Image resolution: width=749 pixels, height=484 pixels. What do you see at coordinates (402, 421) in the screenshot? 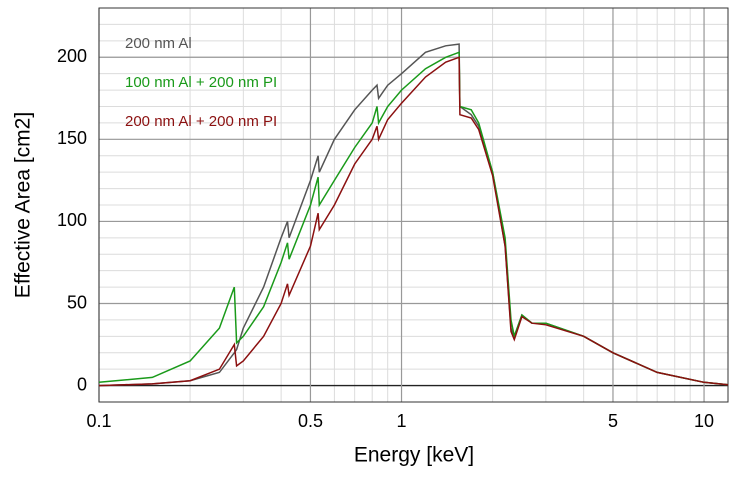
I see `x-tick-label: 1` at bounding box center [402, 421].